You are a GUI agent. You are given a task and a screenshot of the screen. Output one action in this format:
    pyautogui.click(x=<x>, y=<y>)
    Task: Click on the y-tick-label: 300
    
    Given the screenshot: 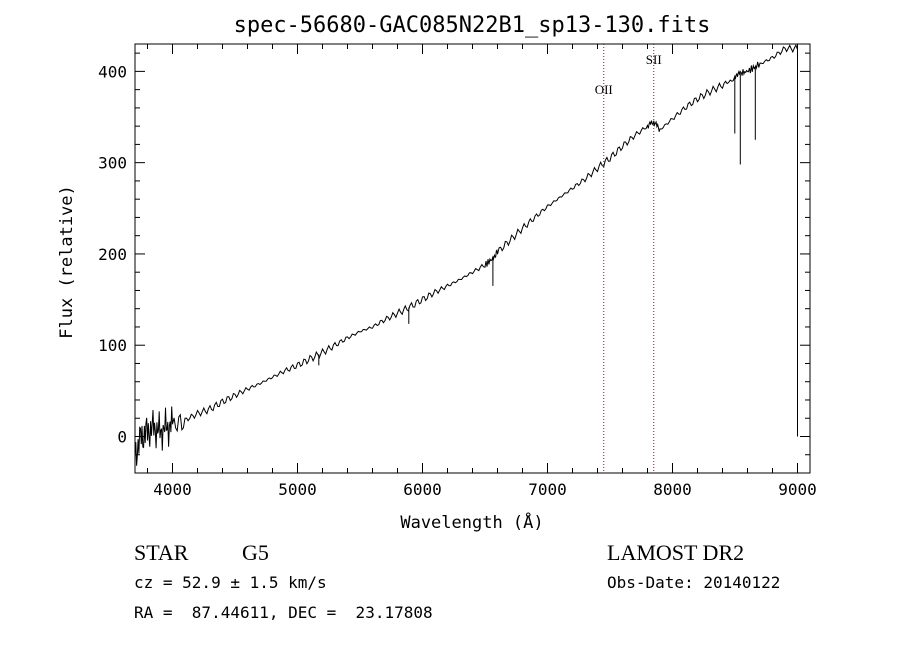 What is the action you would take?
    pyautogui.click(x=112, y=163)
    